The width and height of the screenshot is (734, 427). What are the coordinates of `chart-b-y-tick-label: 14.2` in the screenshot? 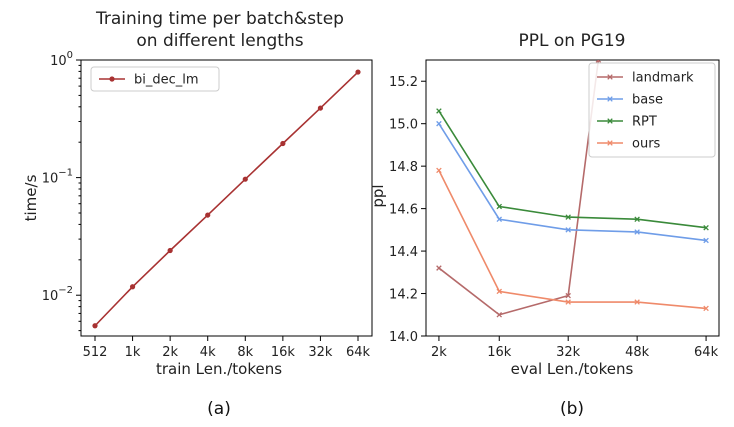 It's located at (403, 295).